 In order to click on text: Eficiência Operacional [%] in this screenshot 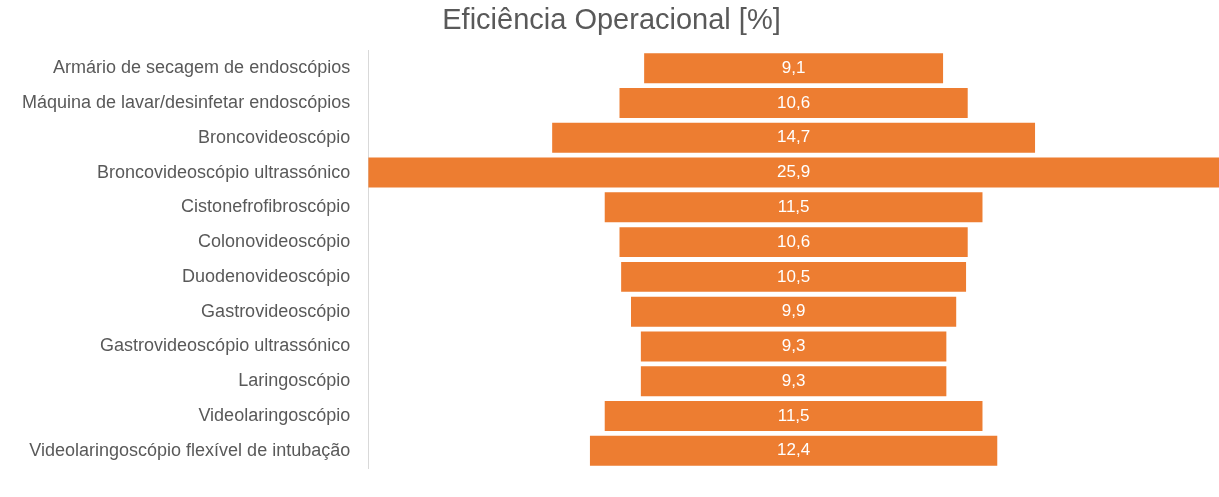, I will do `click(611, 19)`.